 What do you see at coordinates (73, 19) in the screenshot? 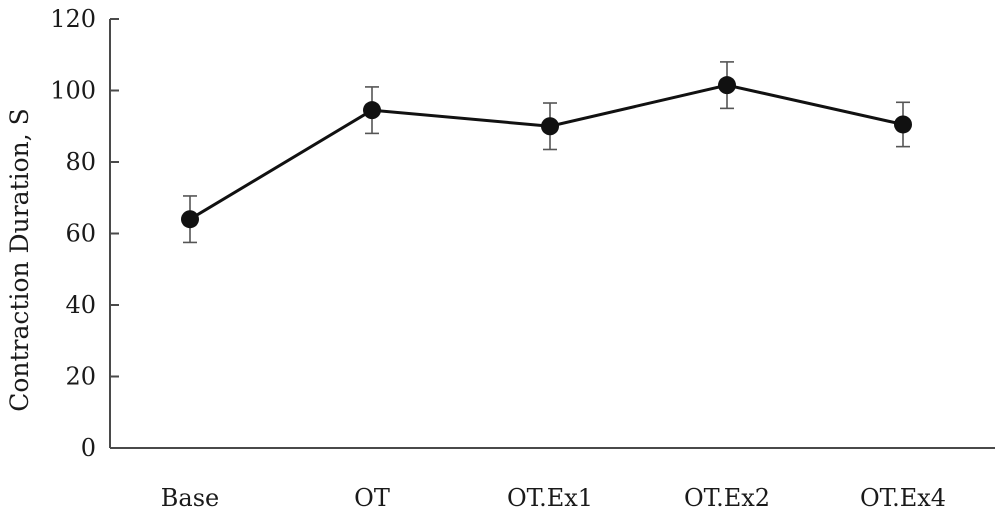
I see `y-tick-label: 120` at bounding box center [73, 19].